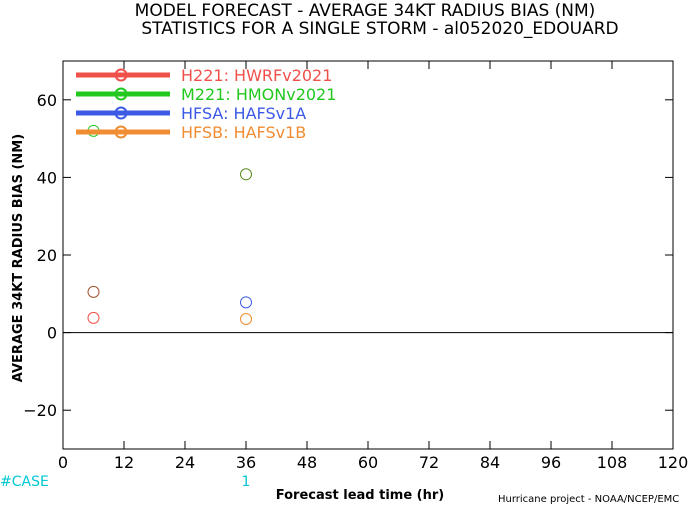  I want to click on y-tick-label: 40, so click(47, 177).